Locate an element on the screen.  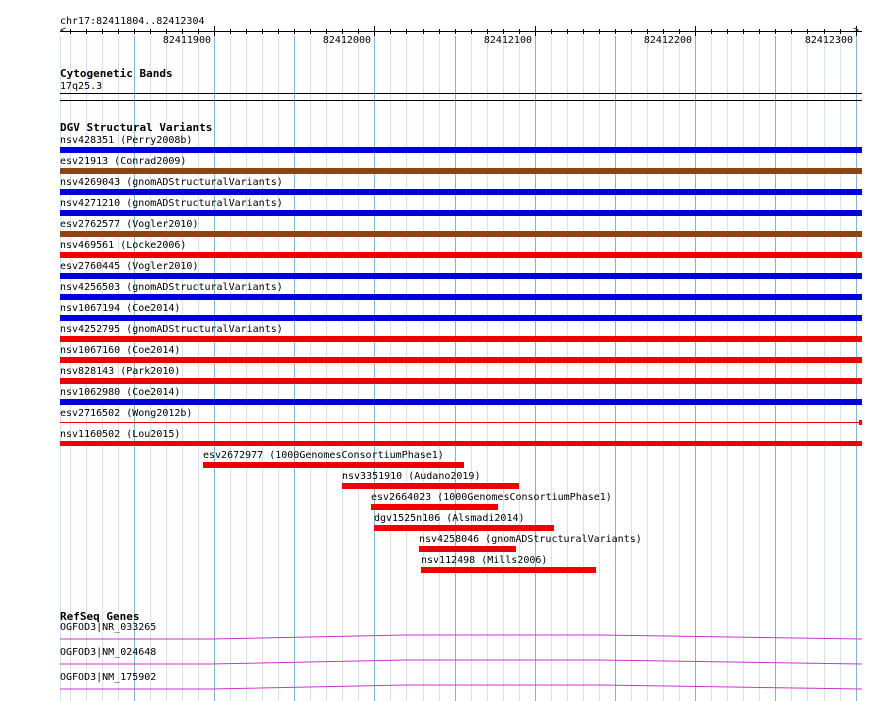
ruler-range-label: chr17:82411804..82412304 is located at coordinates (132, 21).